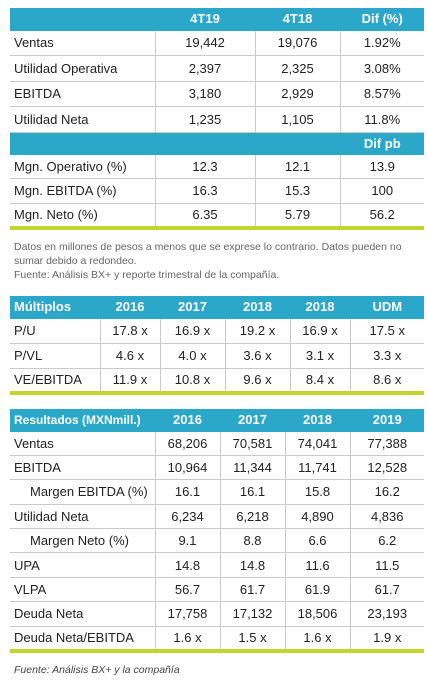 Image resolution: width=428 pixels, height=682 pixels. What do you see at coordinates (386, 639) in the screenshot?
I see `value-cell: 1.9 x` at bounding box center [386, 639].